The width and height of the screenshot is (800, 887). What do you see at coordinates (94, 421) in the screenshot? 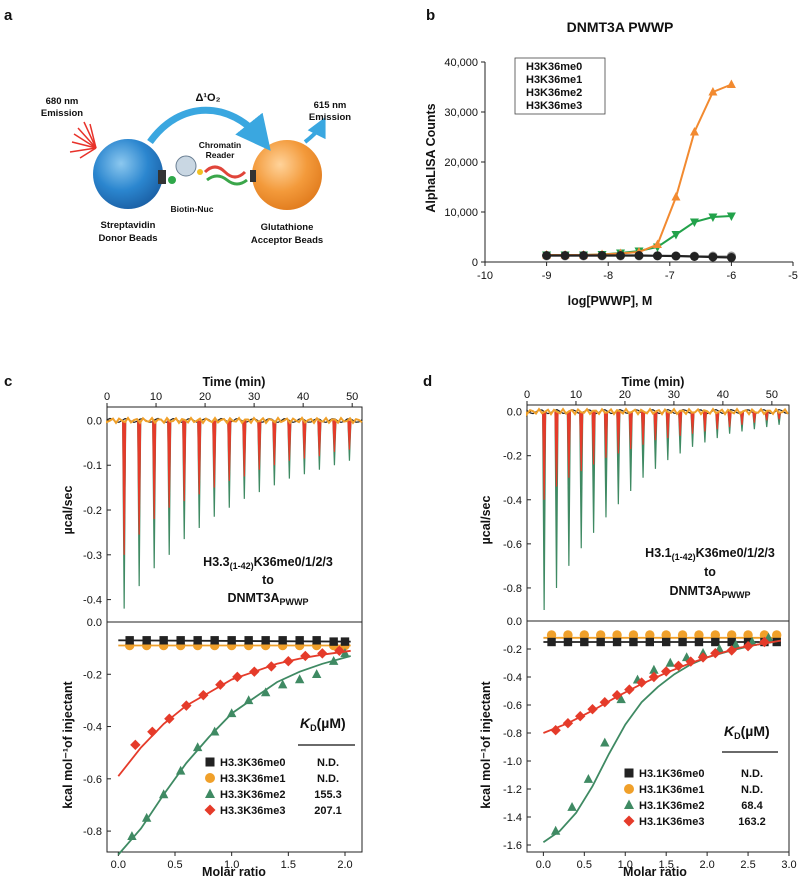
I see `chart-c-top-ytick-label: 0.0` at bounding box center [94, 421].